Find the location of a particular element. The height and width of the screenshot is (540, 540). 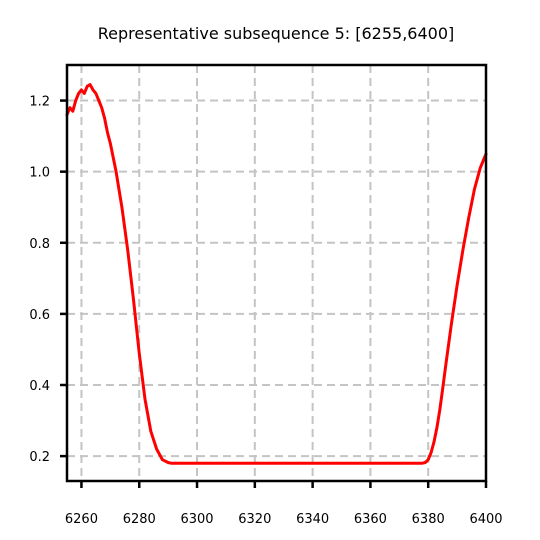

y-tick-label: 1.0 is located at coordinates (39, 173).